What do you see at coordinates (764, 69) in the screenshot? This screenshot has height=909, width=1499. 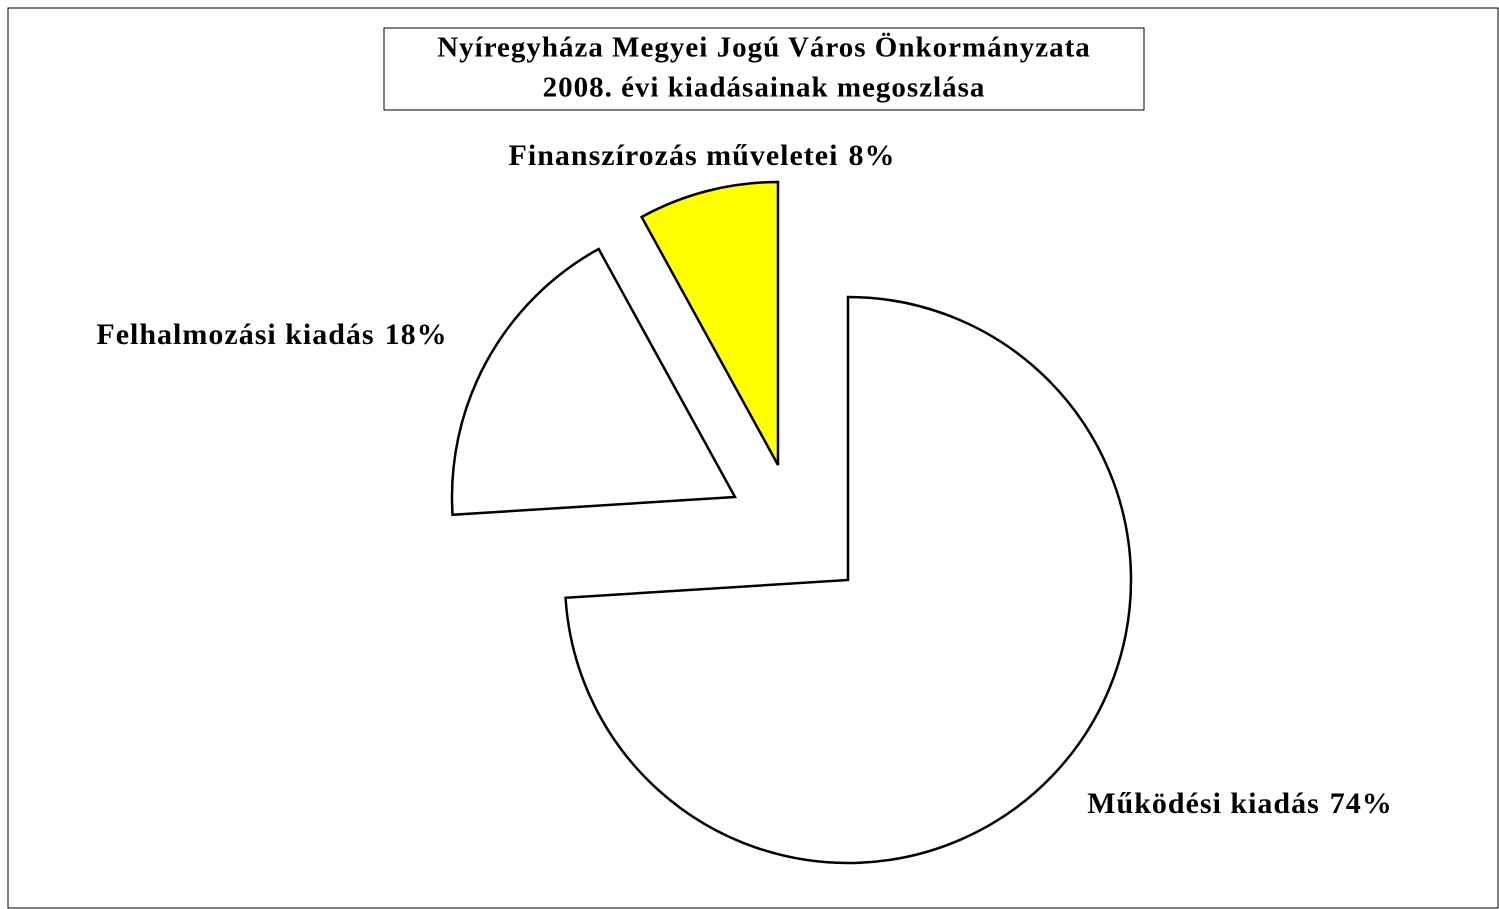 I see `title-box` at bounding box center [764, 69].